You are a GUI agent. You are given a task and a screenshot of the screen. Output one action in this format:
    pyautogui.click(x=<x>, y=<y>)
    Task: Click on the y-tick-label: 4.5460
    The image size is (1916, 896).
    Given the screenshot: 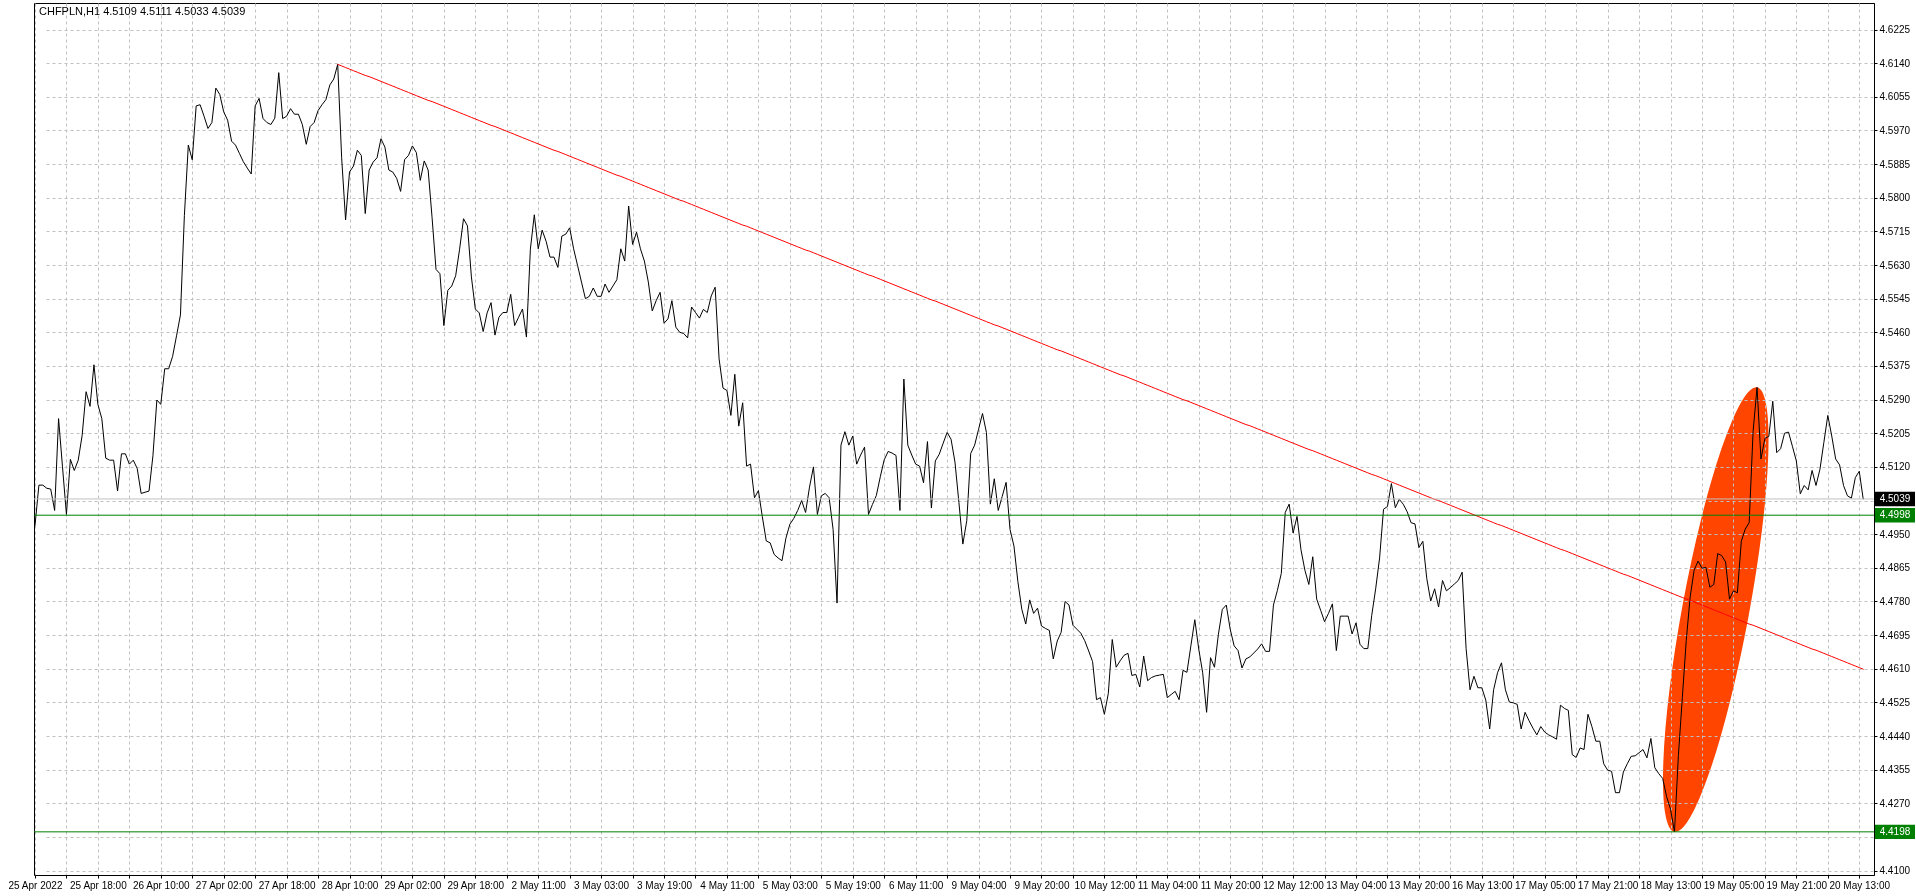 What is the action you would take?
    pyautogui.click(x=1895, y=332)
    